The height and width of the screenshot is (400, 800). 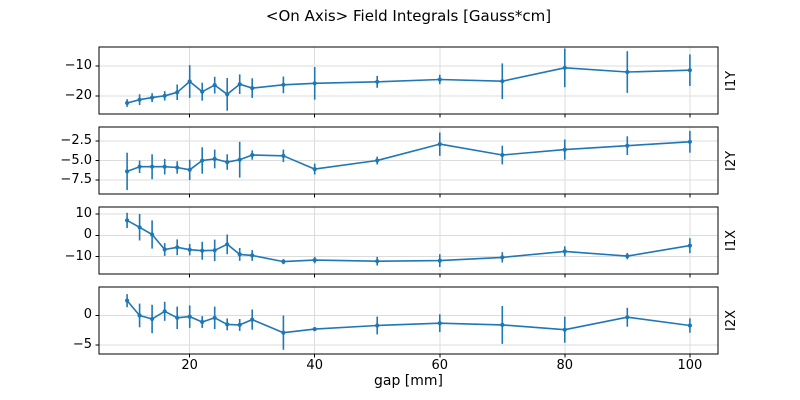 I want to click on x-axis-label: gap [mm], so click(x=408, y=381).